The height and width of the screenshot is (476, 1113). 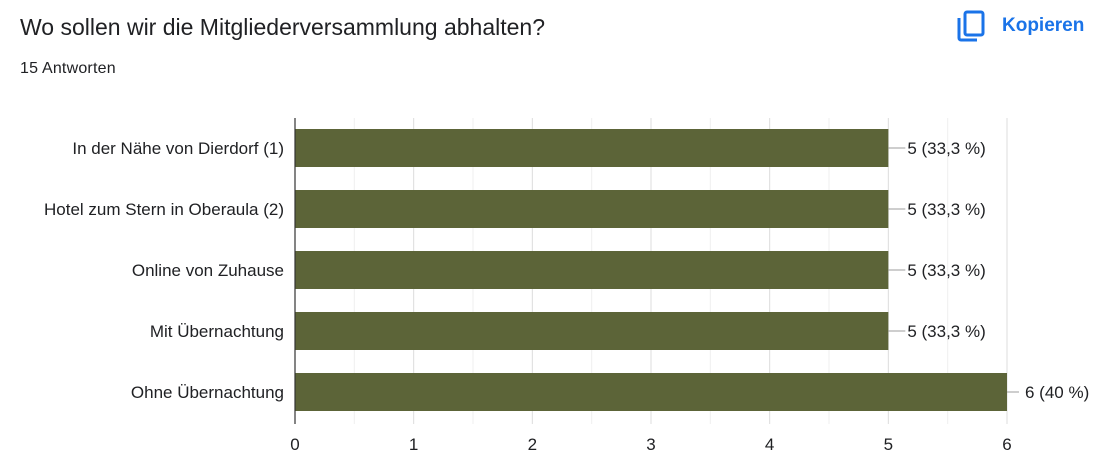 What do you see at coordinates (1057, 392) in the screenshot?
I see `value-label: 6 (40 %)` at bounding box center [1057, 392].